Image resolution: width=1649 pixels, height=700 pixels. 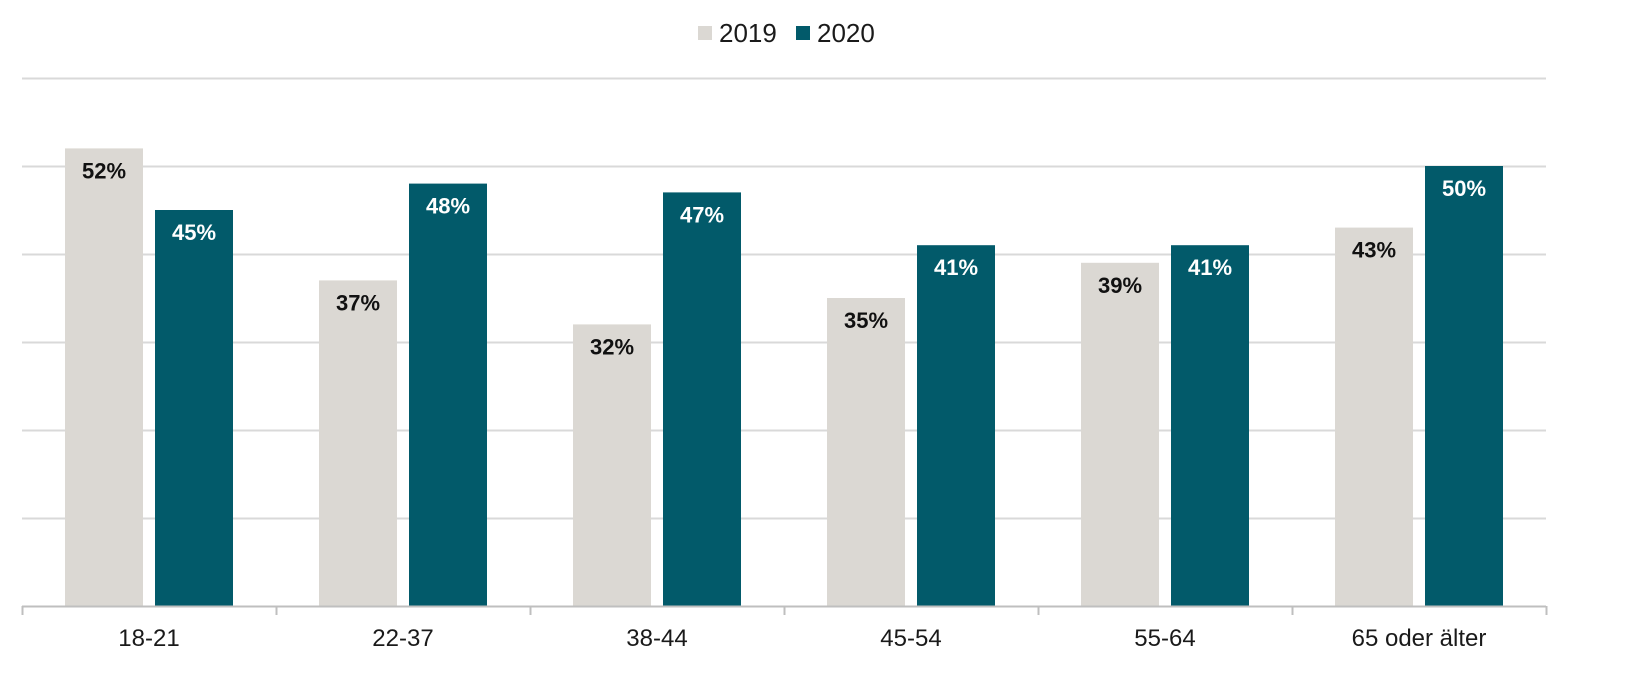 What do you see at coordinates (1164, 638) in the screenshot?
I see `x-tick-label: 55-64` at bounding box center [1164, 638].